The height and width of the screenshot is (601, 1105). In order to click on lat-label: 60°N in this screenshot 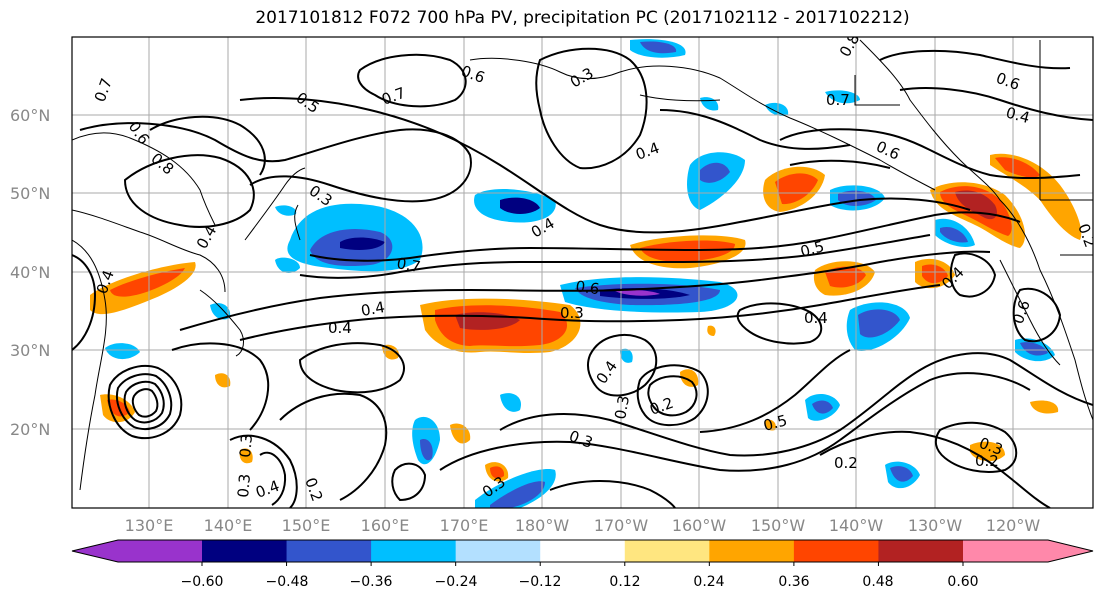, I will do `click(30, 115)`.